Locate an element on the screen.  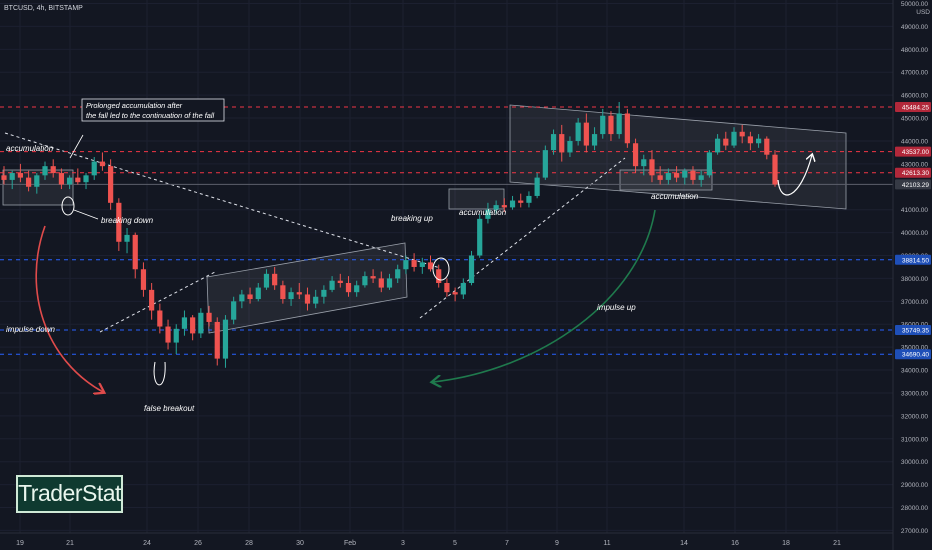
price-tick-label: 49000.00 is located at coordinates (914, 27).